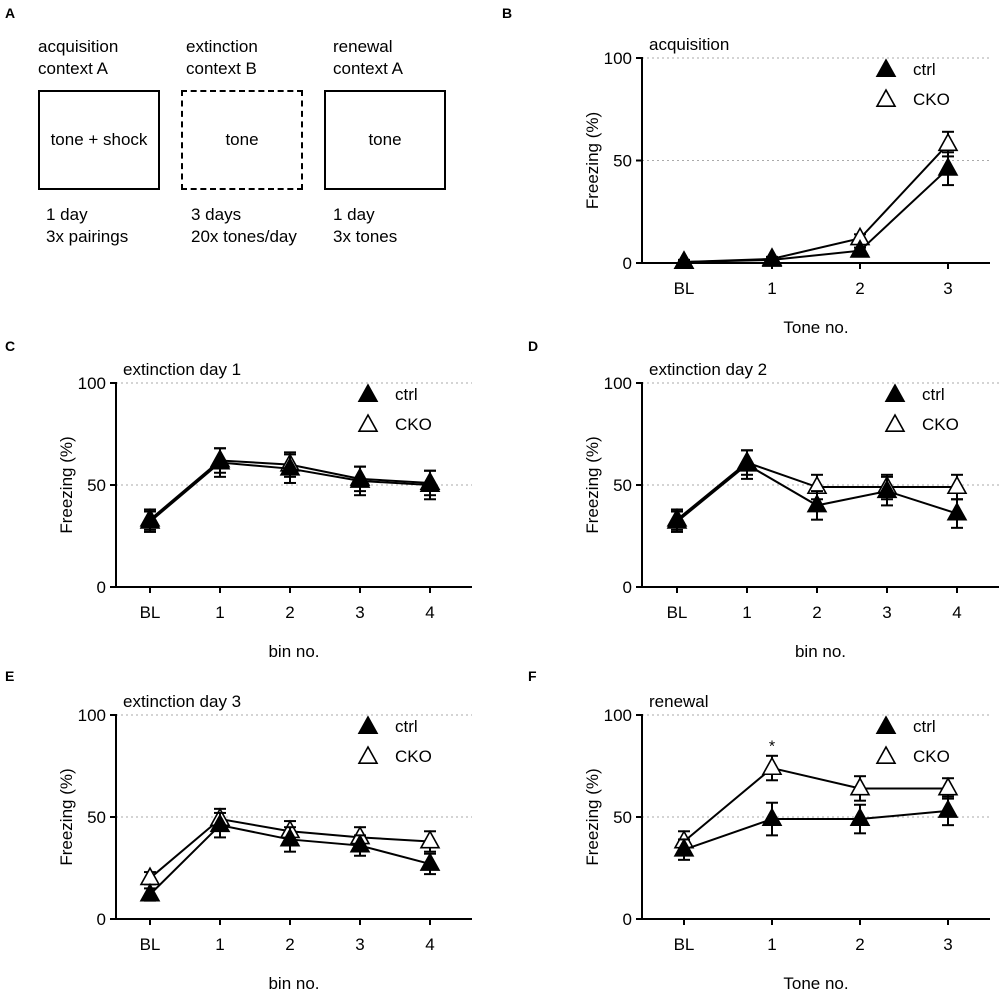  I want to click on phase-renewal-details: 1 day 3x tones, so click(365, 226).